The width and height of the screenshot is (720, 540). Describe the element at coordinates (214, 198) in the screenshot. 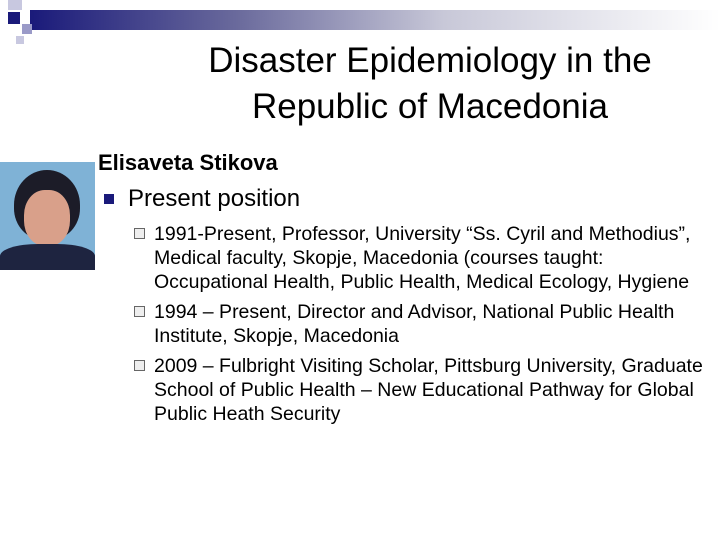

I see `bullet-text: Present position` at that location.